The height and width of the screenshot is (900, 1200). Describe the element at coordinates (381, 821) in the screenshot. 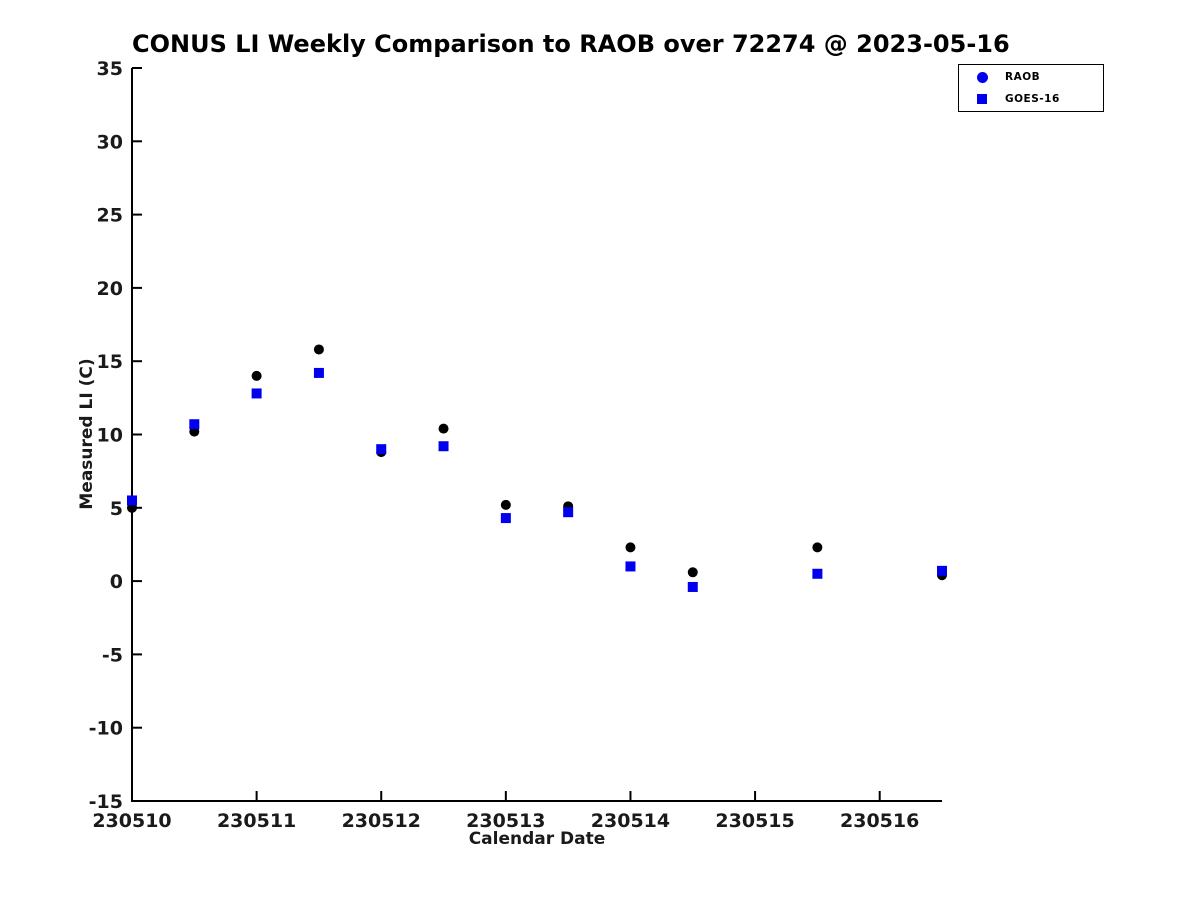

I see `x-tick-label: 230512` at that location.